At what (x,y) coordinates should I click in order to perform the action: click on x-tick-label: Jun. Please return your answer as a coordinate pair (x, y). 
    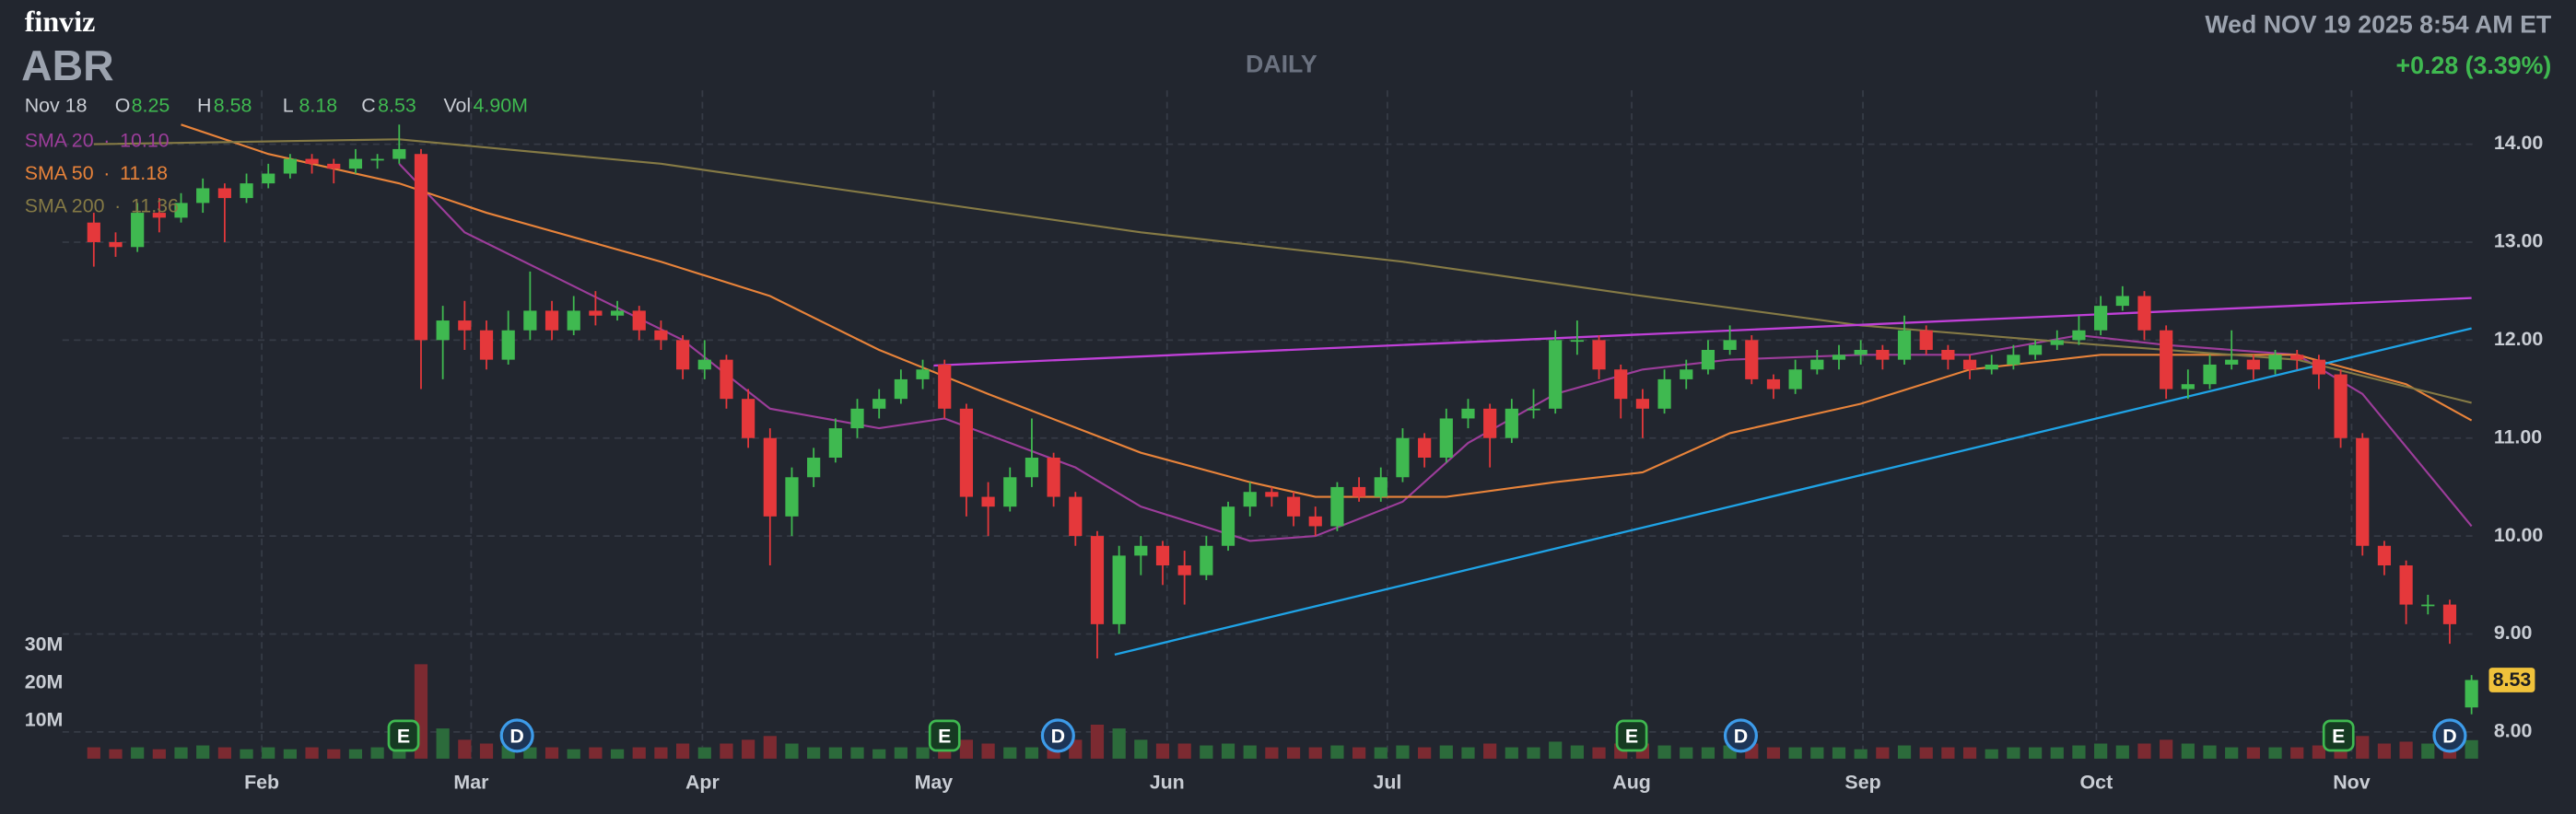
    Looking at the image, I should click on (1167, 782).